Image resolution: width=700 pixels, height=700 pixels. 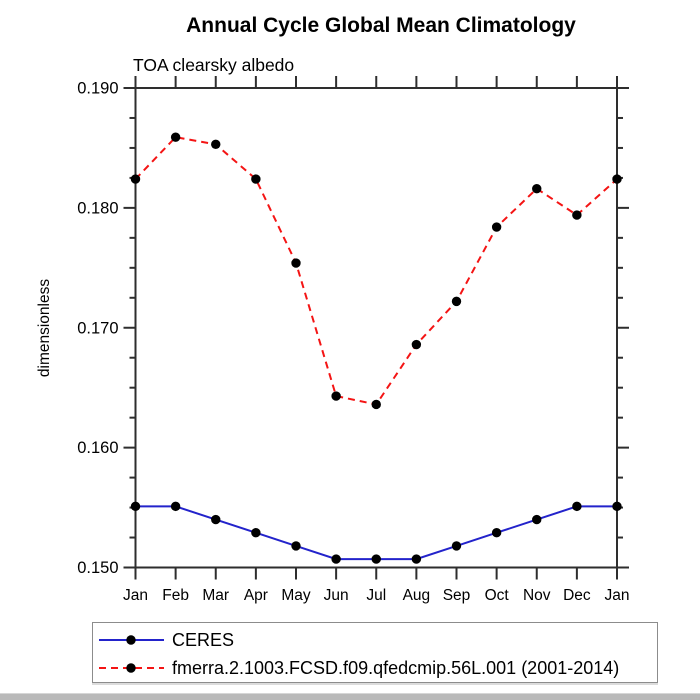 What do you see at coordinates (336, 396) in the screenshot?
I see `data-point-fmerra-Jun` at bounding box center [336, 396].